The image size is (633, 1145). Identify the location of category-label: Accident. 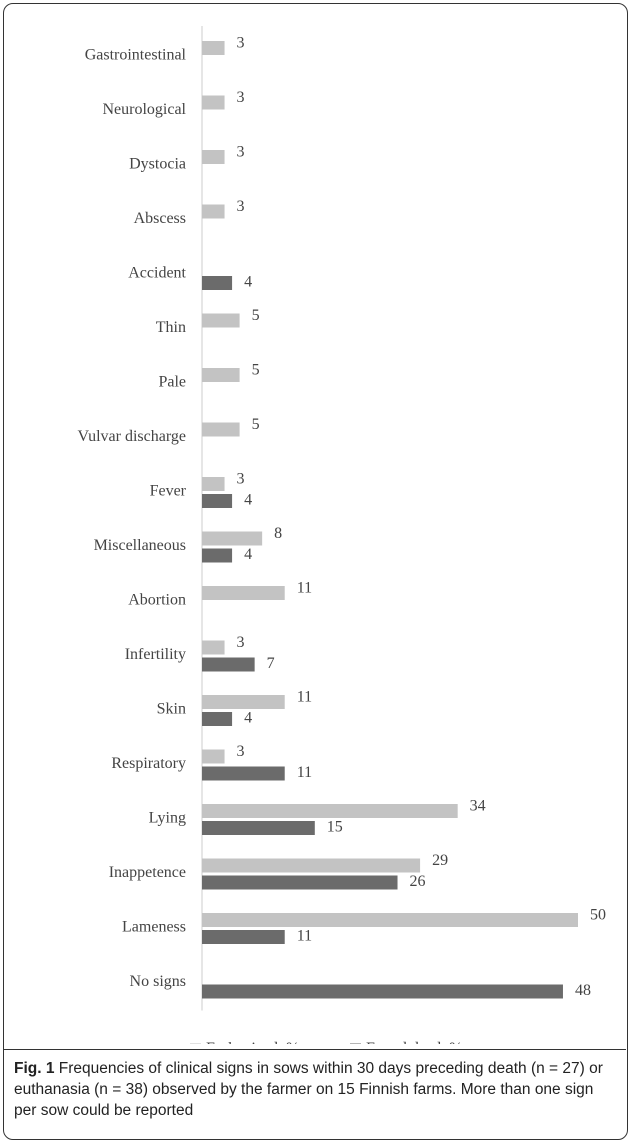
(157, 273).